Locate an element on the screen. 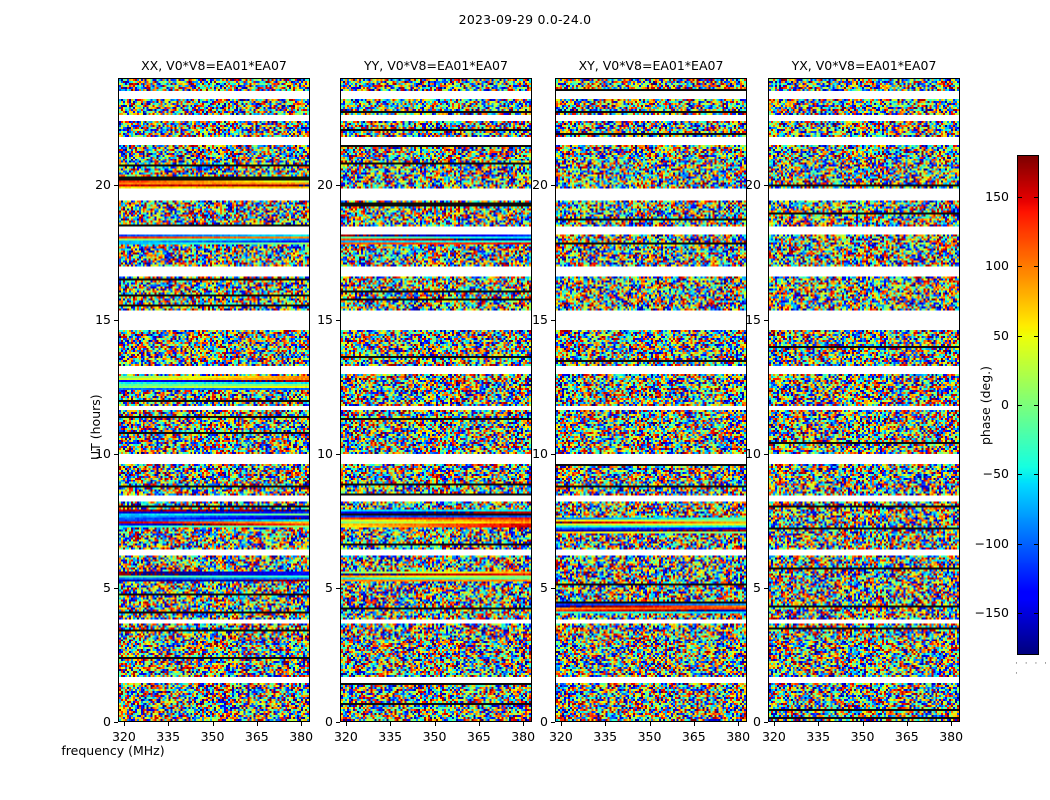  phase-waterfall-yx is located at coordinates (864, 400).